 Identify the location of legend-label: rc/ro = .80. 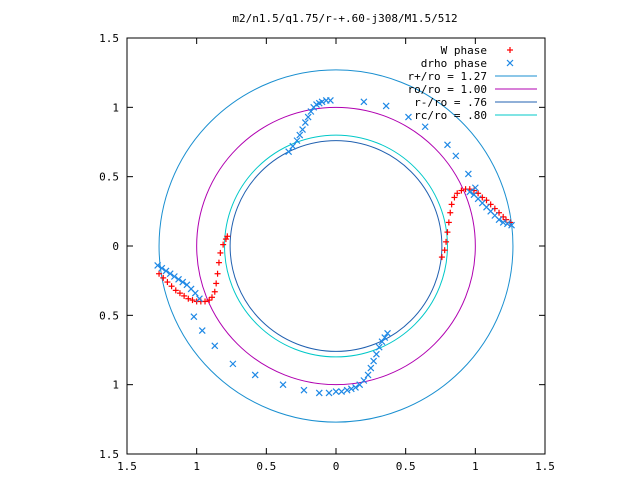
(450, 115).